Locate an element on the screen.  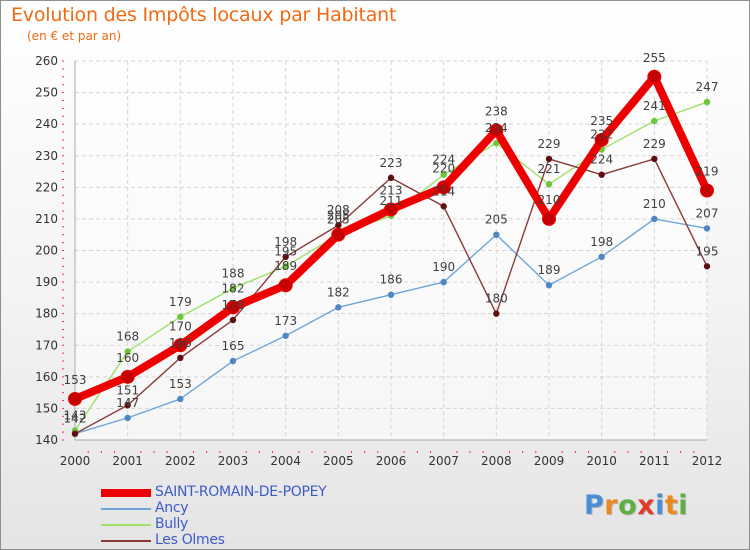
x-tick-label: 2007 is located at coordinates (443, 461).